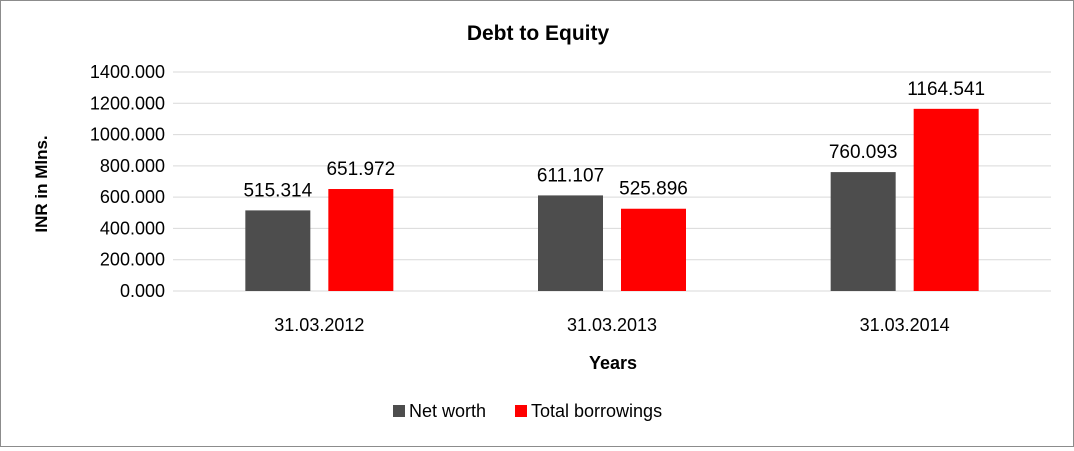 This screenshot has height=451, width=1074. What do you see at coordinates (596, 411) in the screenshot?
I see `legend-label: Total borrowings` at bounding box center [596, 411].